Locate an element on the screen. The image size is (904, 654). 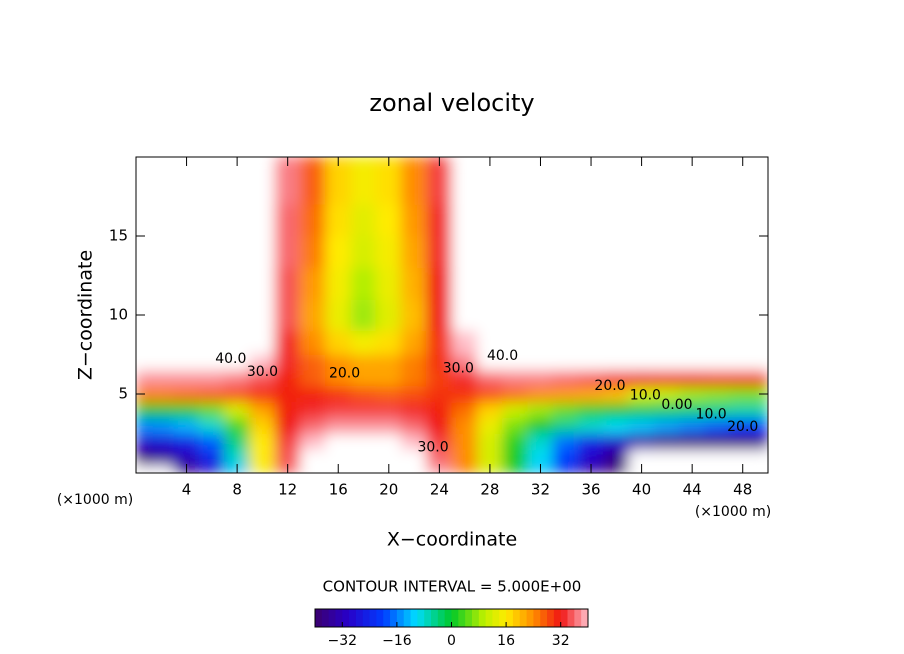
x-tick-label: 12 is located at coordinates (287, 490).